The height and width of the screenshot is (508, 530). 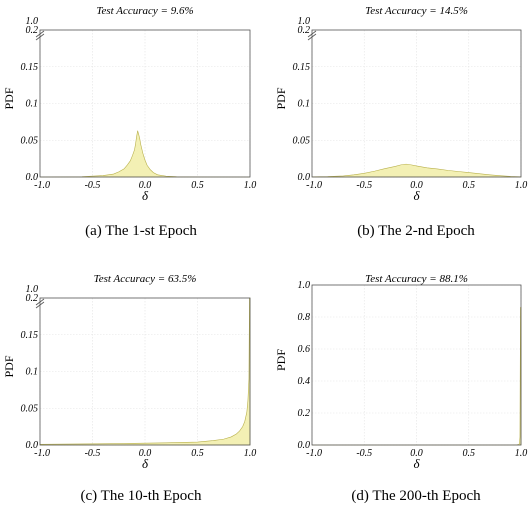 What do you see at coordinates (144, 11) in the screenshot?
I see `plot-title: Test Accuracy = 9.6%` at bounding box center [144, 11].